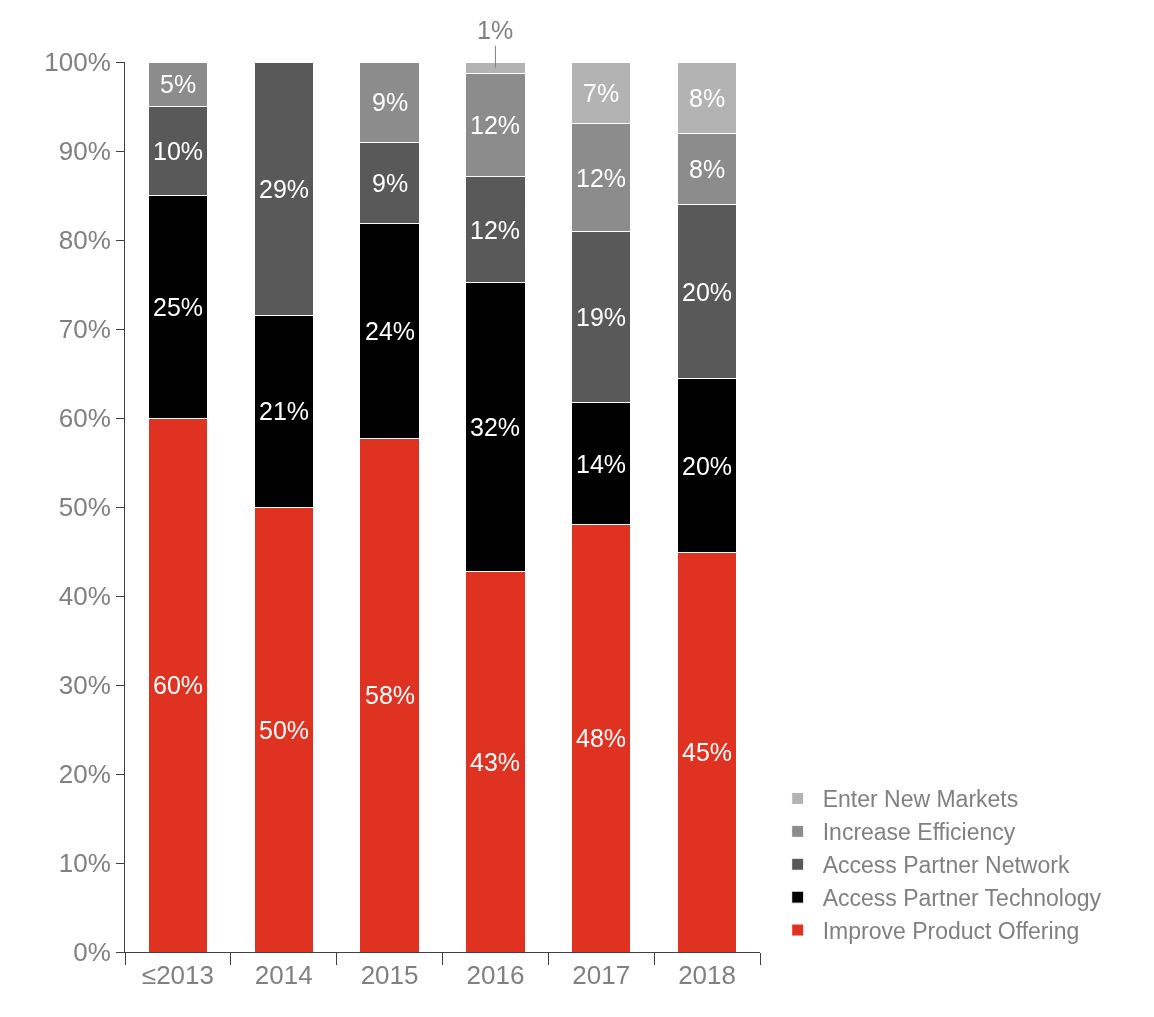 The height and width of the screenshot is (1017, 1154). What do you see at coordinates (84, 863) in the screenshot?
I see `y-tick-label: 10%` at bounding box center [84, 863].